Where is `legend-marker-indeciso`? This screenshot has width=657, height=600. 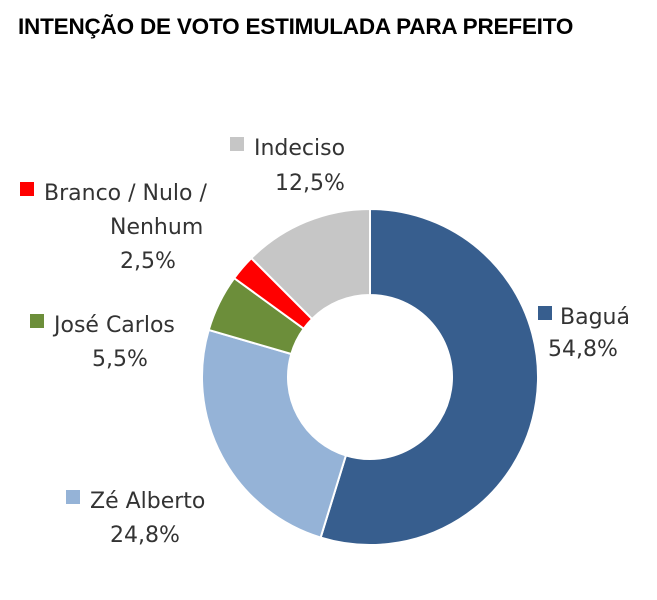 legend-marker-indeciso is located at coordinates (237, 144).